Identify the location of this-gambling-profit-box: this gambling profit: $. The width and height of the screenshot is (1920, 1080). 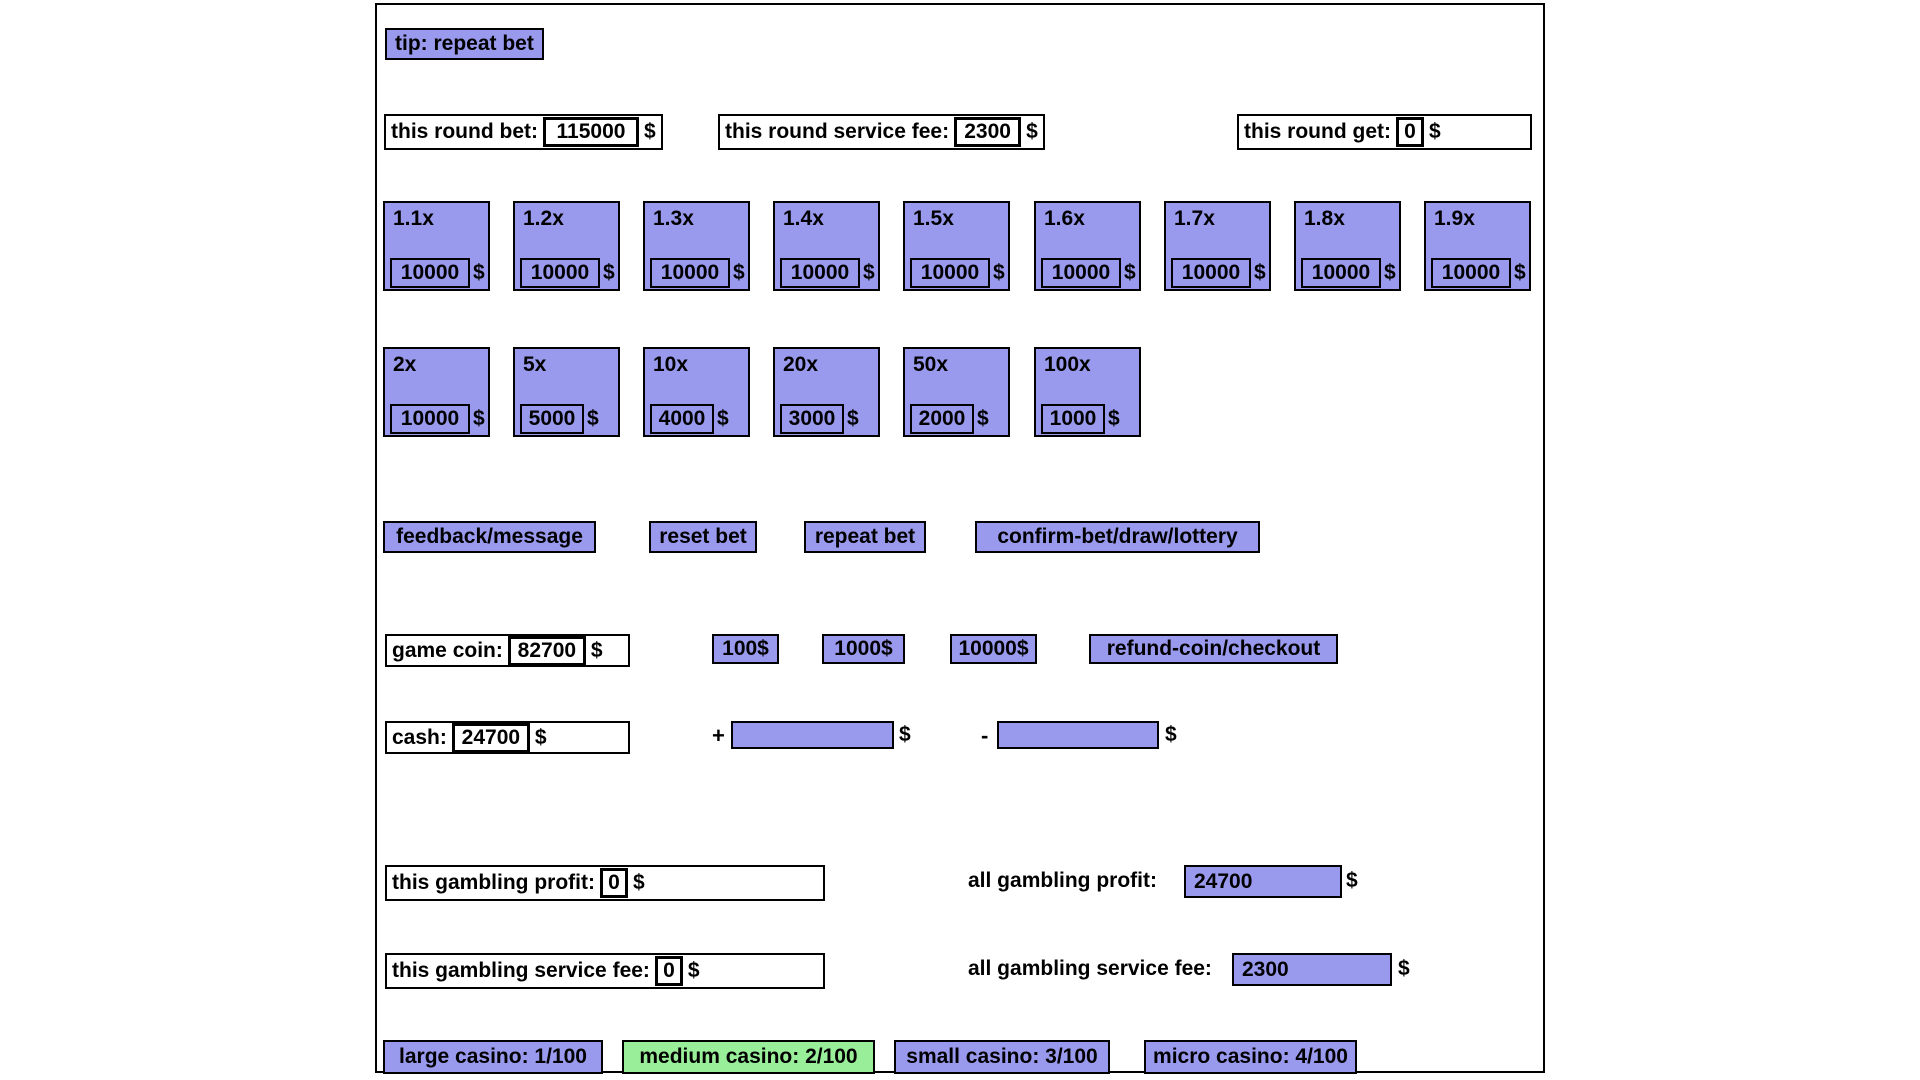
(605, 883).